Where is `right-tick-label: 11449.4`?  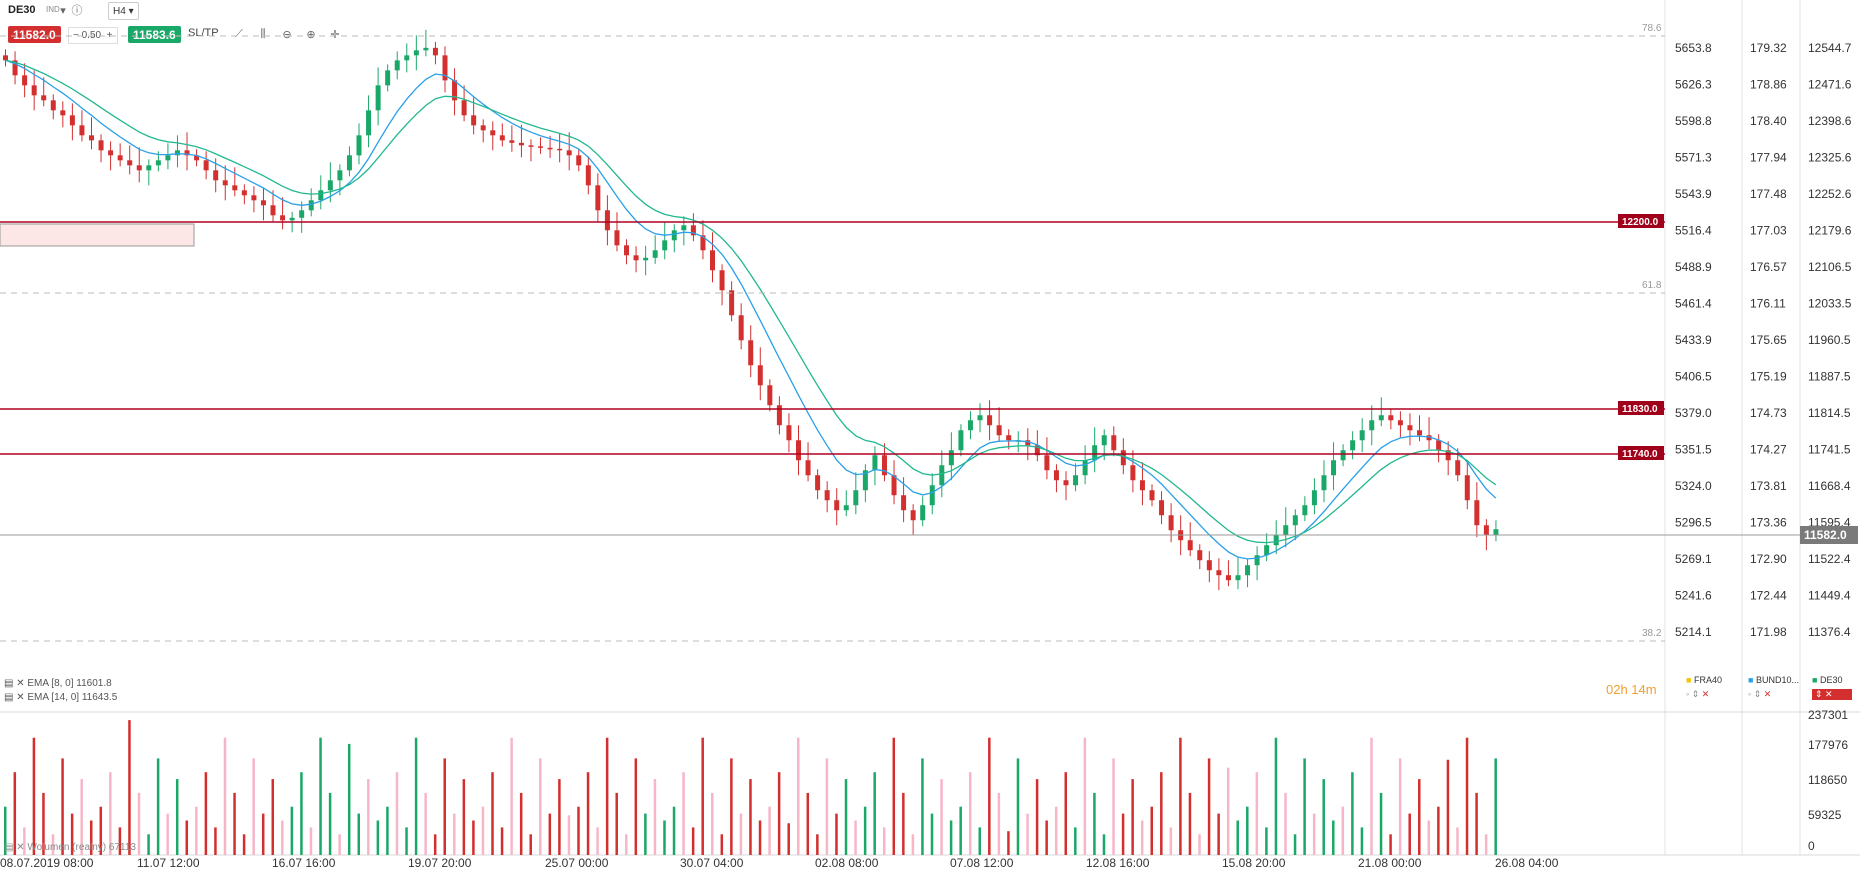 right-tick-label: 11449.4 is located at coordinates (1829, 596).